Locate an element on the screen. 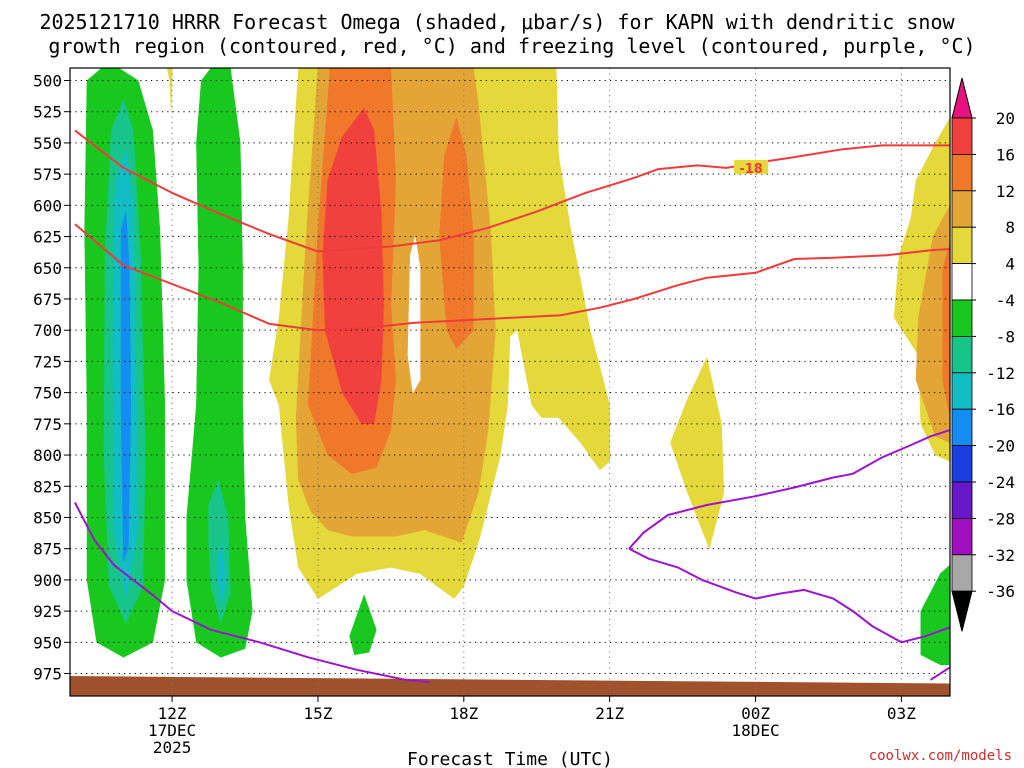  shaded-region-yellow-blob-mid is located at coordinates (697, 453).